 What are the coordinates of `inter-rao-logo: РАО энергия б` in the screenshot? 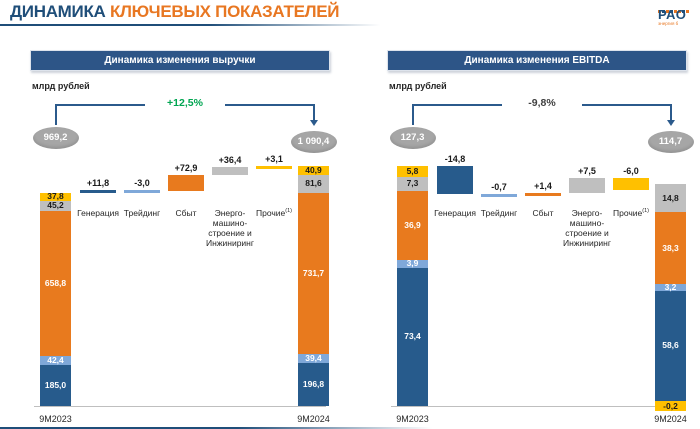 It's located at (679, 14).